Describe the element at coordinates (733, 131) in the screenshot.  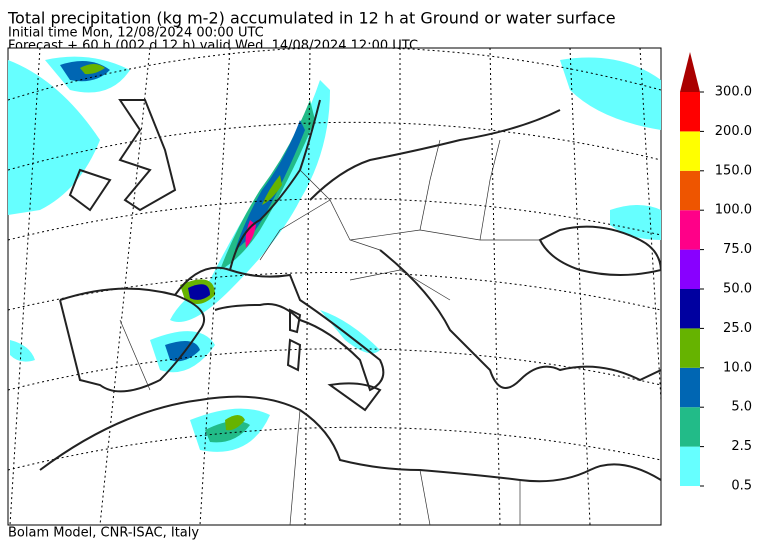
I see `colorbar-label: 200.0` at that location.